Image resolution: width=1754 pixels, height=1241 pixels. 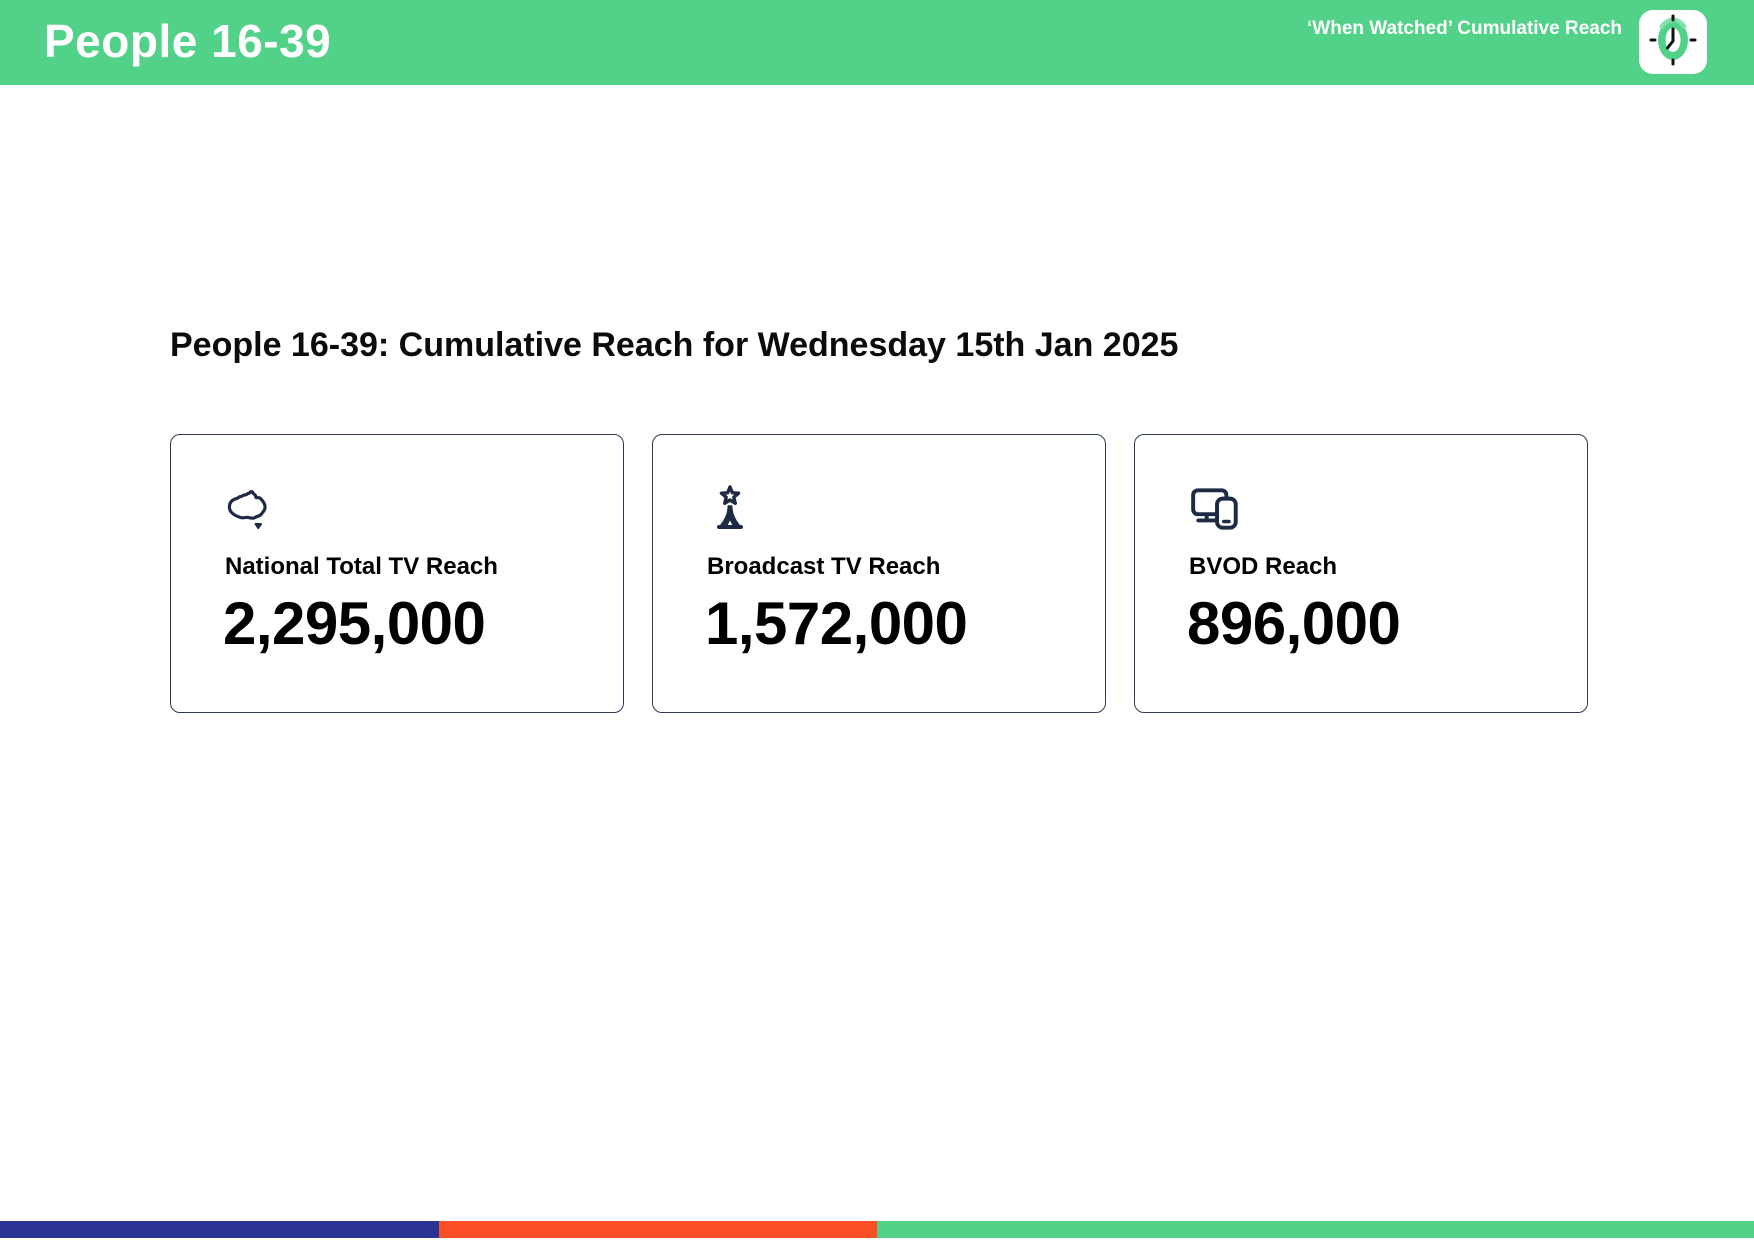 What do you see at coordinates (1294, 623) in the screenshot?
I see `kpi-value: 896,000` at bounding box center [1294, 623].